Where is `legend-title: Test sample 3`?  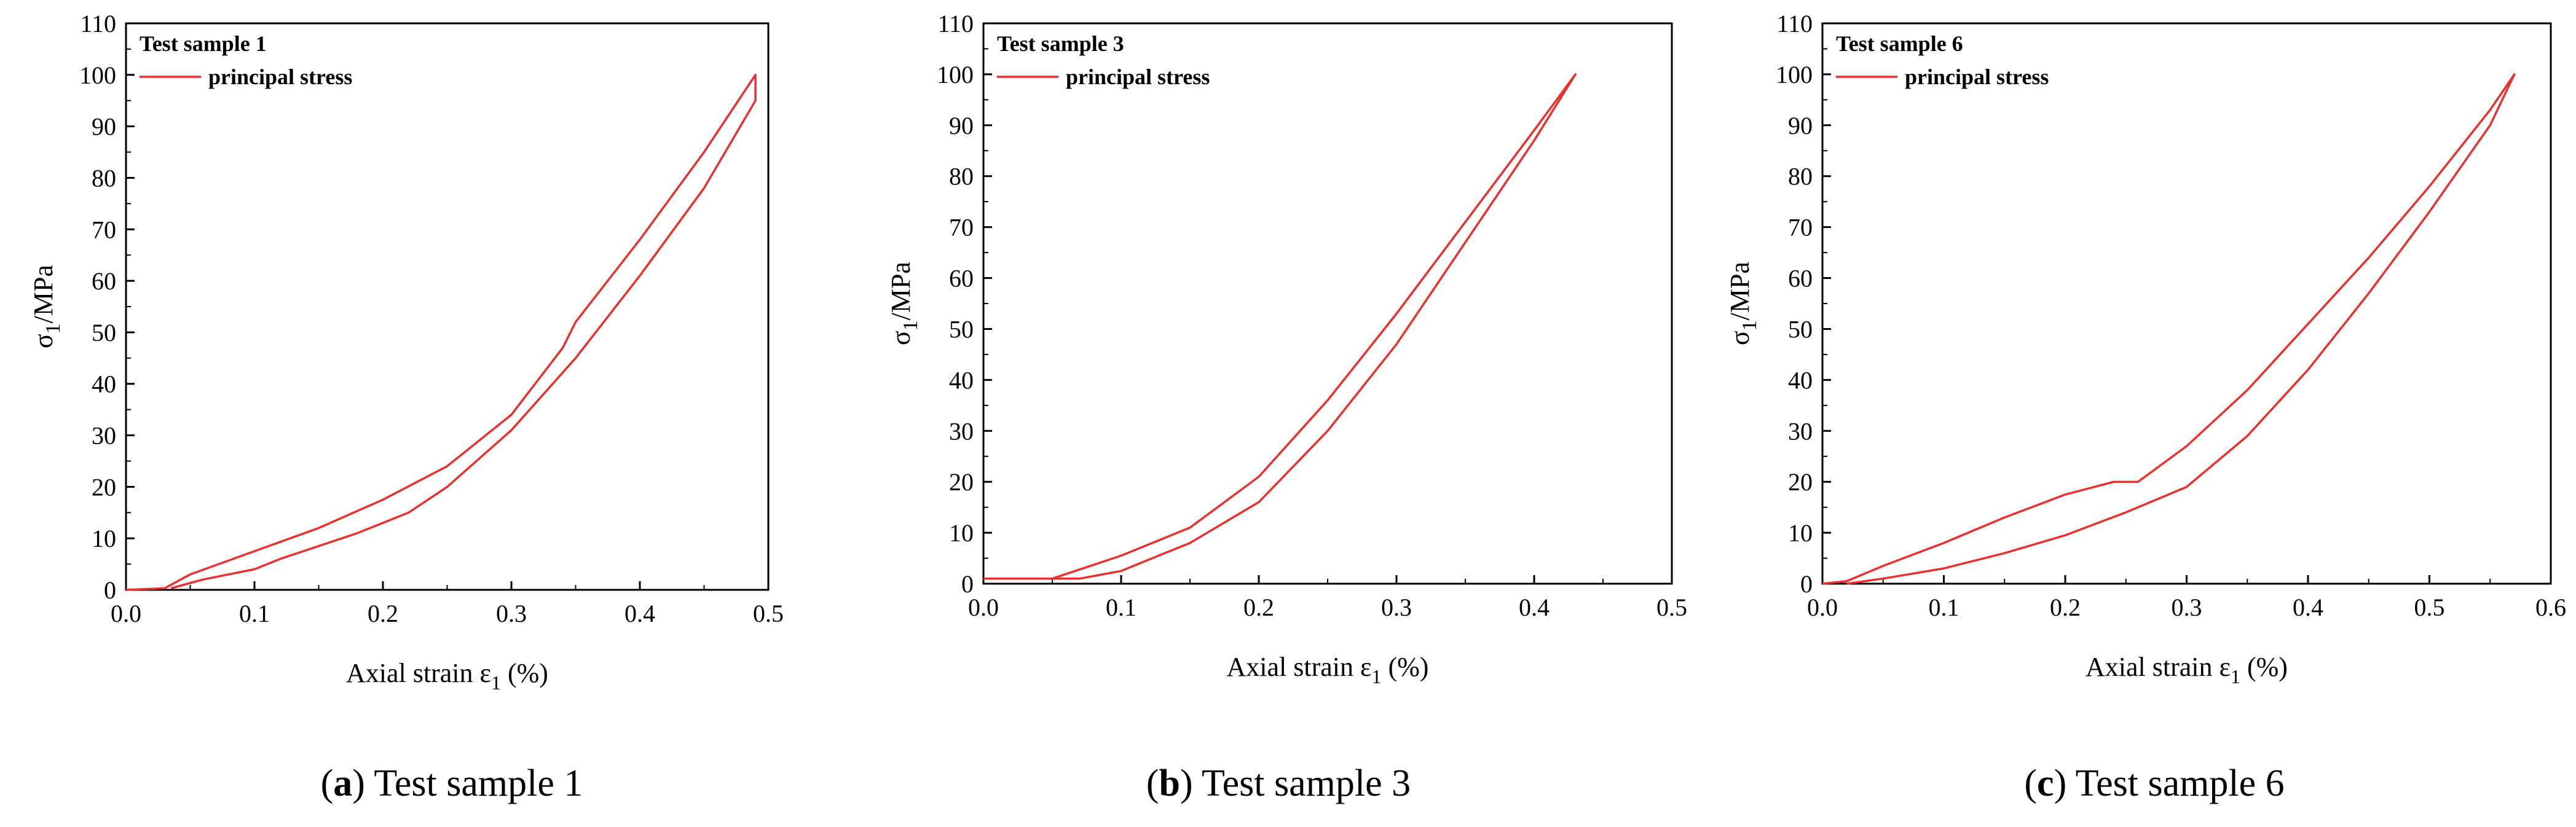 legend-title: Test sample 3 is located at coordinates (1060, 44).